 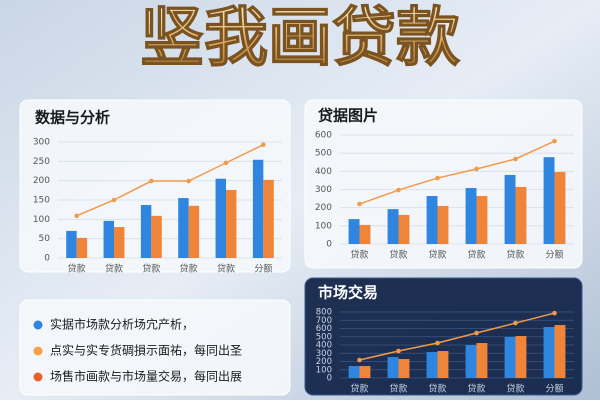 What do you see at coordinates (348, 116) in the screenshot?
I see `chart-title: 贷据图片` at bounding box center [348, 116].